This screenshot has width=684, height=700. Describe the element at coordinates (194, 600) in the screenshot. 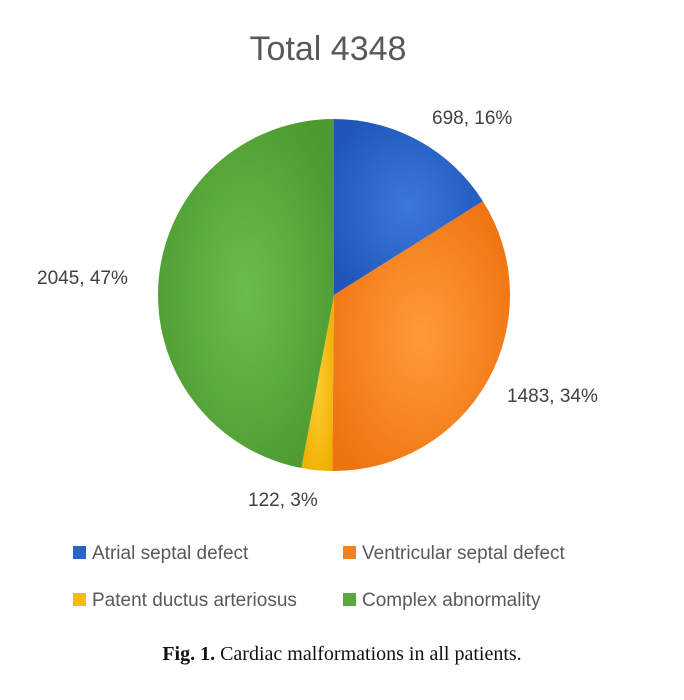

I see `legend-label-patent: Patent ductus arteriosus` at that location.